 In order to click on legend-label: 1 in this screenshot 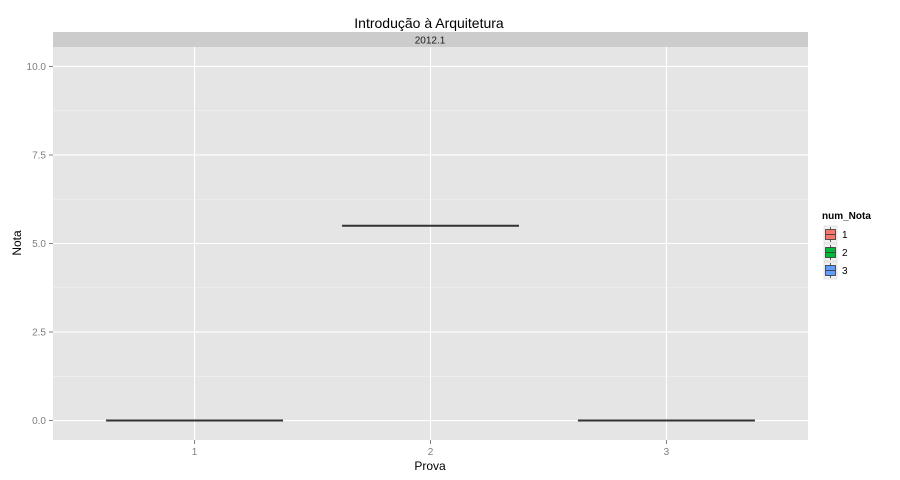, I will do `click(845, 235)`.